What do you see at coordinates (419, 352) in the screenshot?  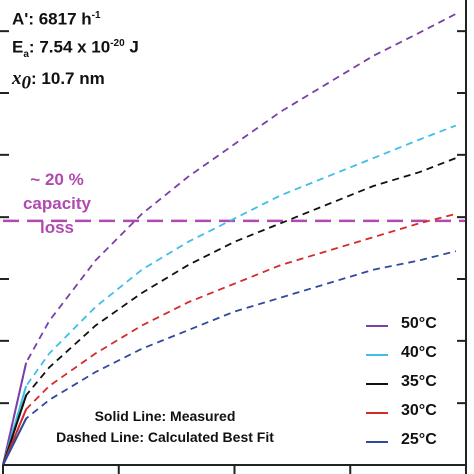 I see `legend-label: 40°C` at bounding box center [419, 352].